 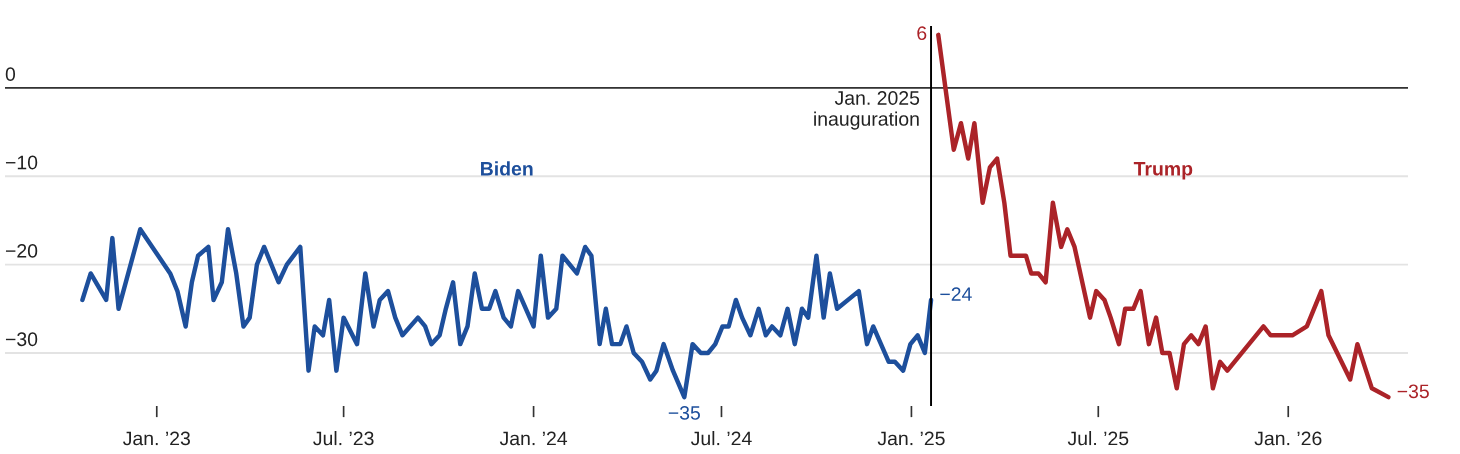 What do you see at coordinates (507, 168) in the screenshot?
I see `text: Biden` at bounding box center [507, 168].